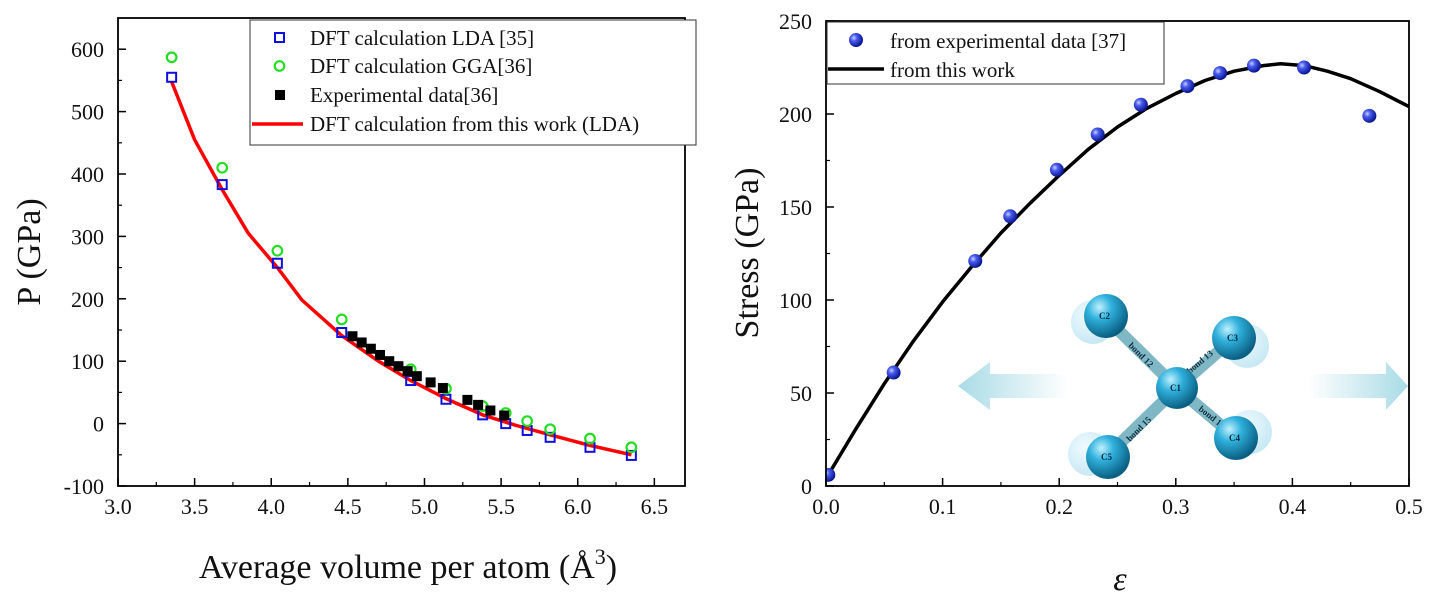  I want to click on atom-c4, so click(1236, 438).